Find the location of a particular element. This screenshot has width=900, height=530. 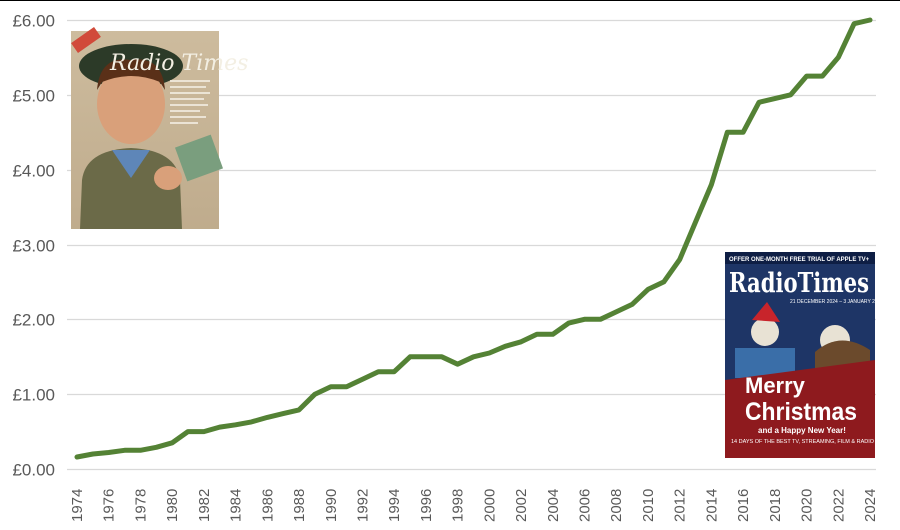

x-tick-label: 2002 is located at coordinates (521, 505).